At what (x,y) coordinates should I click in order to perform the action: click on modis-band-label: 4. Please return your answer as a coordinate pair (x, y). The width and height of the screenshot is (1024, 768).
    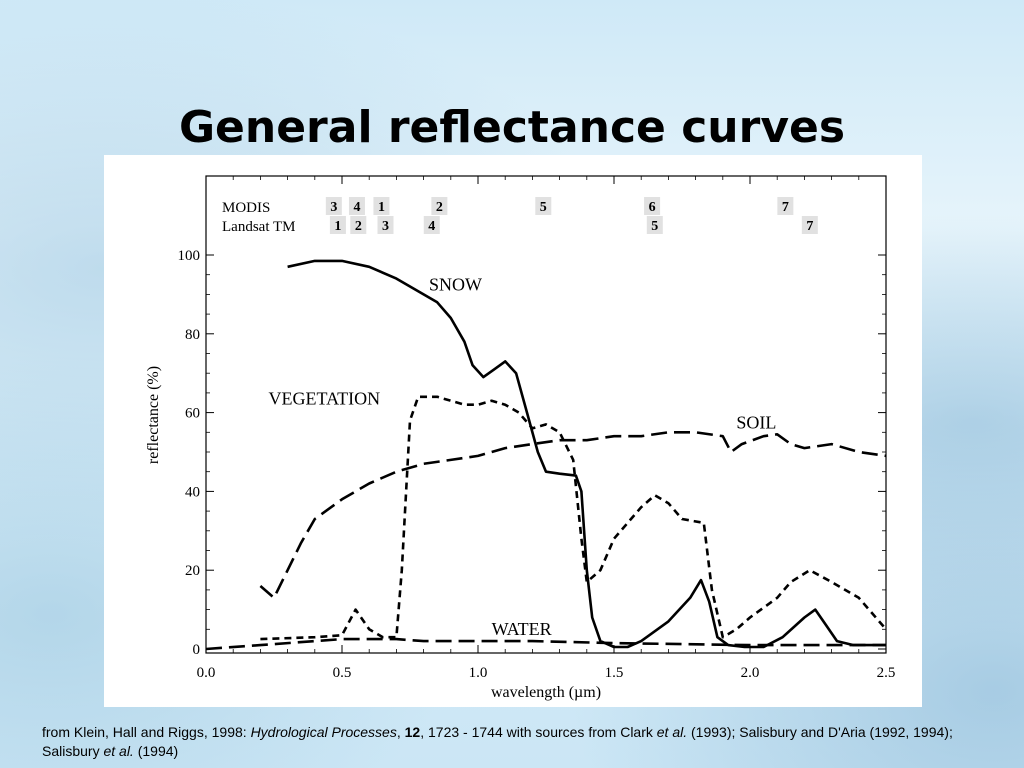
    Looking at the image, I should click on (356, 207).